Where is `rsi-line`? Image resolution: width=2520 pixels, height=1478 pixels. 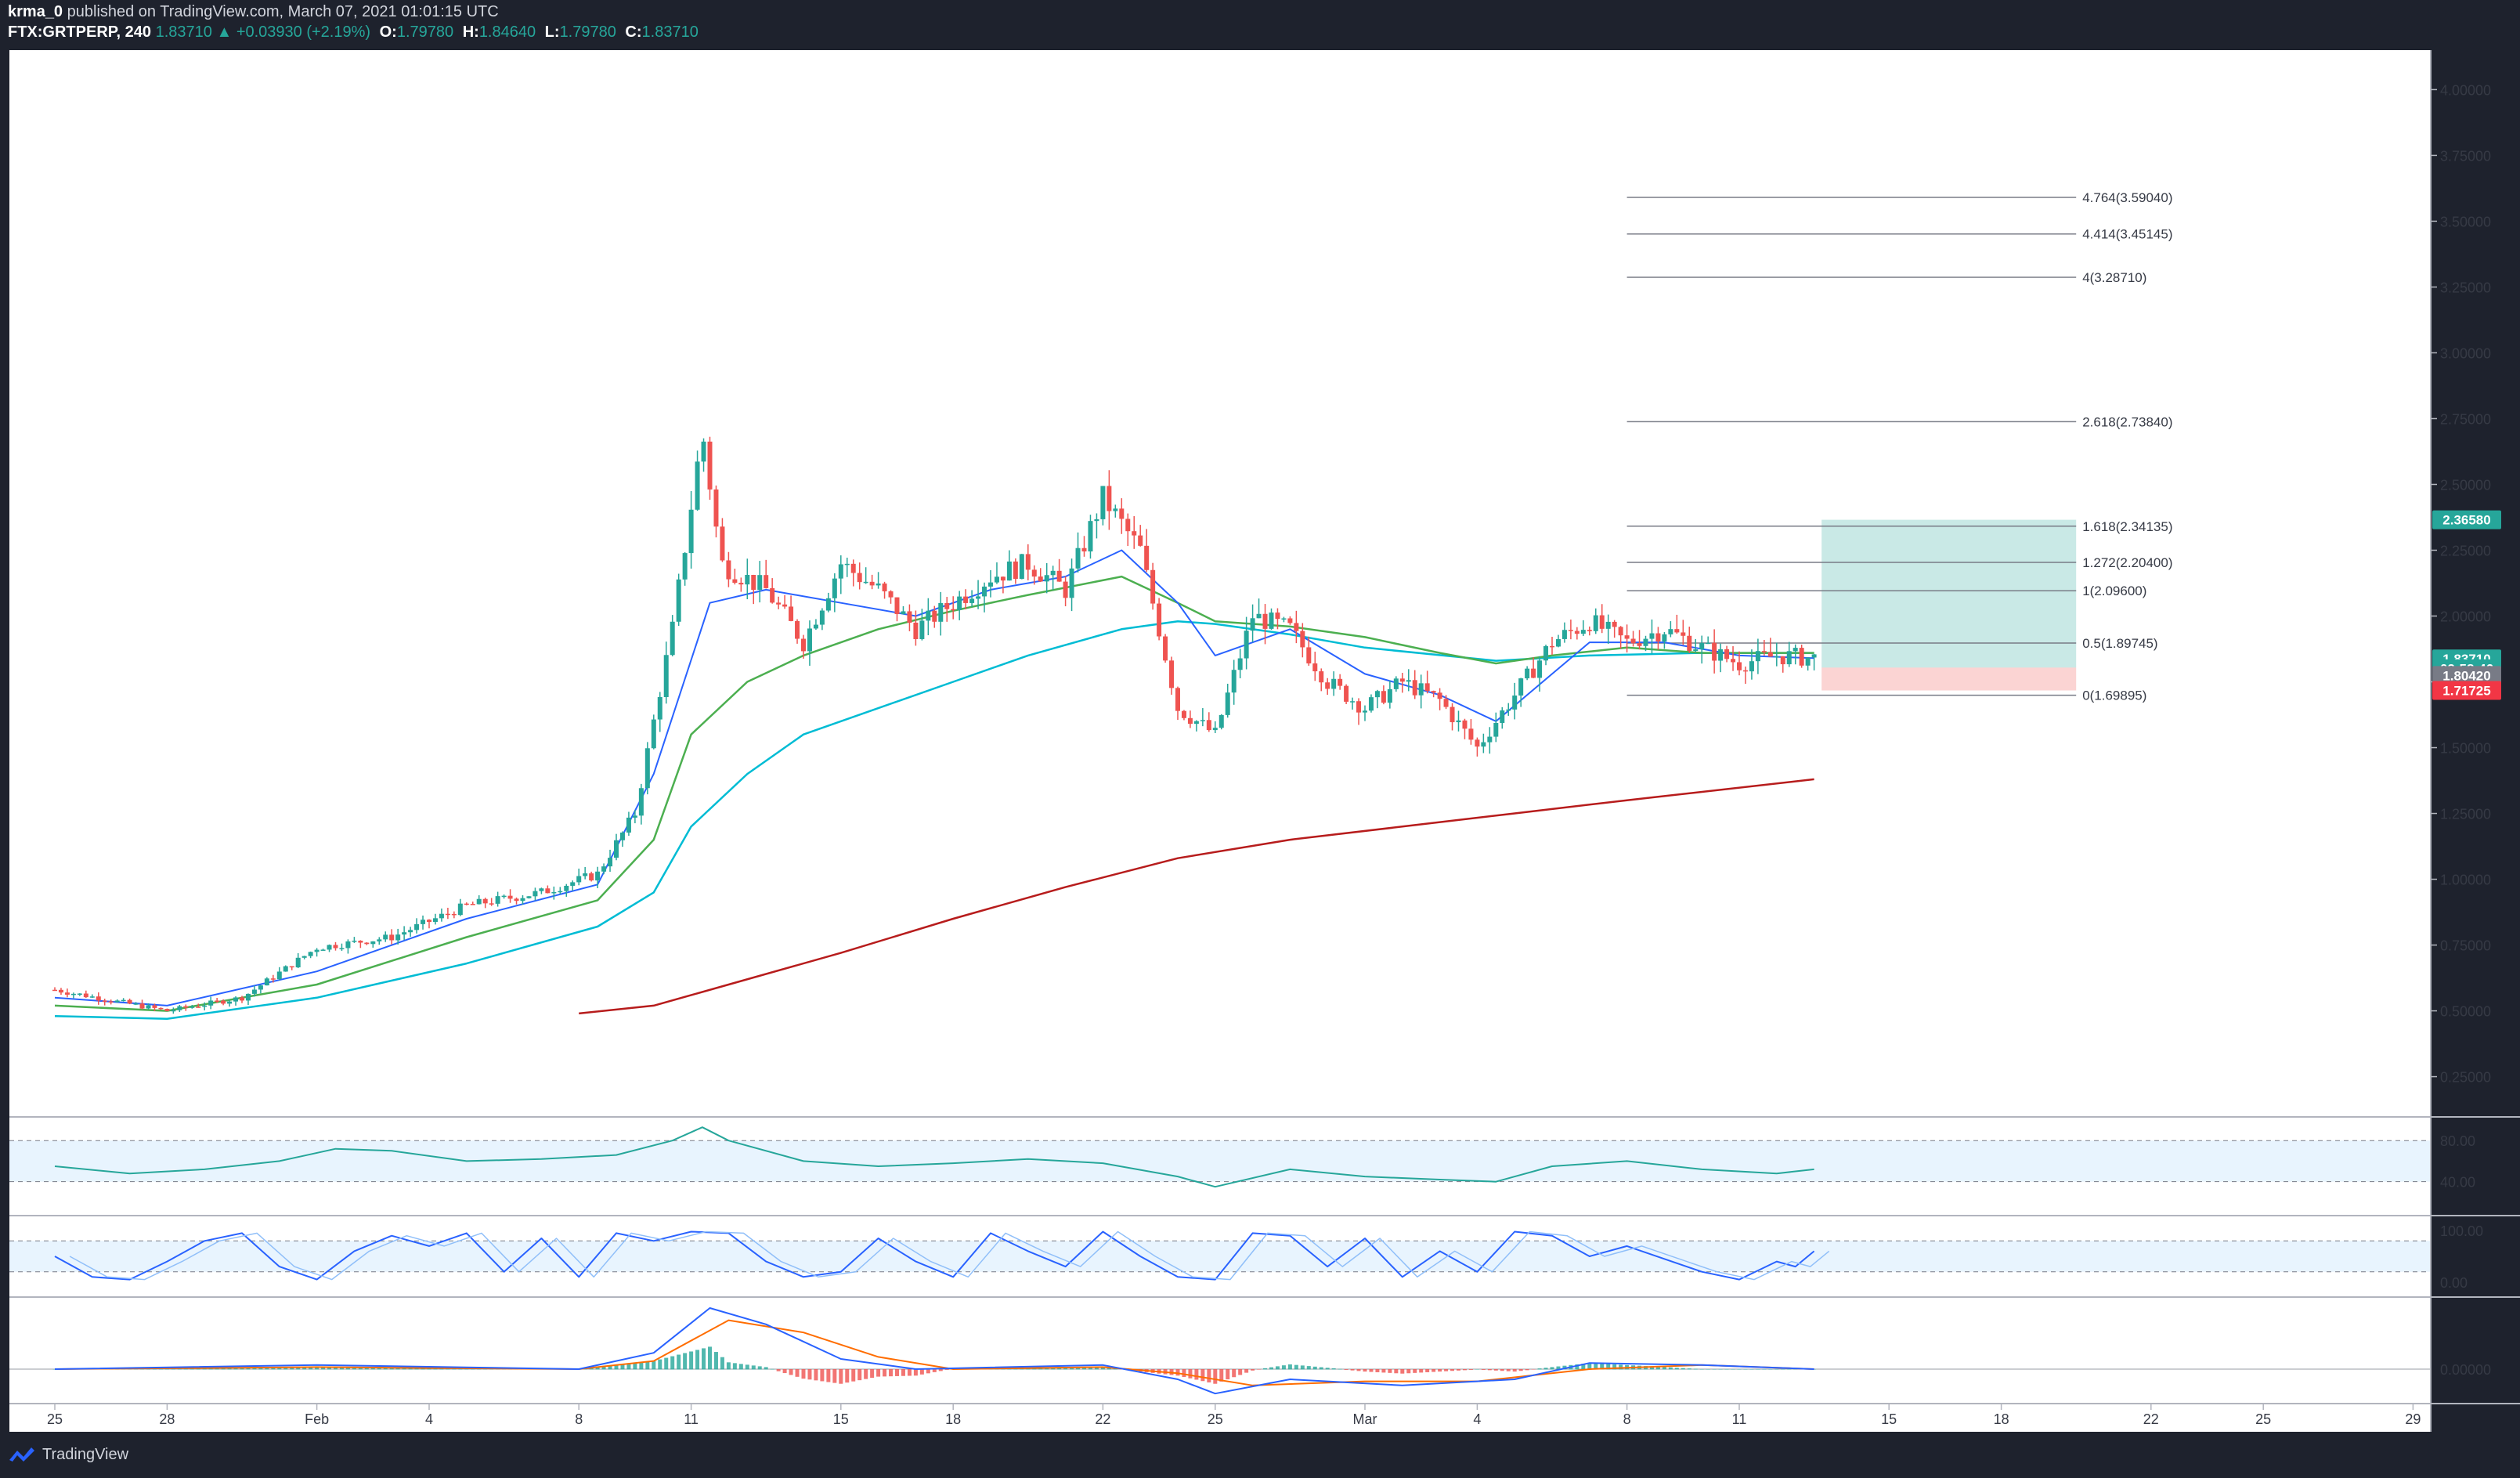 rsi-line is located at coordinates (934, 1157).